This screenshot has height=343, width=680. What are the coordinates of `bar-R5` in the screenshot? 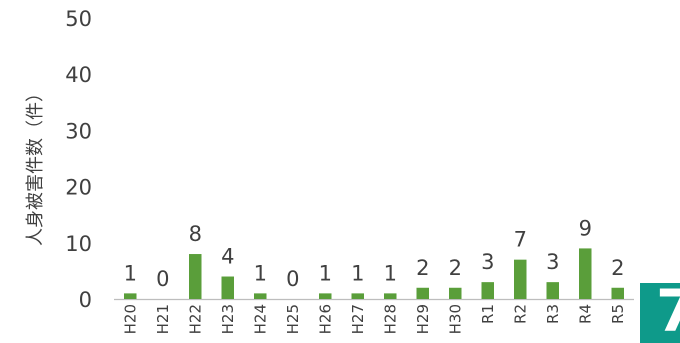 It's located at (617, 293).